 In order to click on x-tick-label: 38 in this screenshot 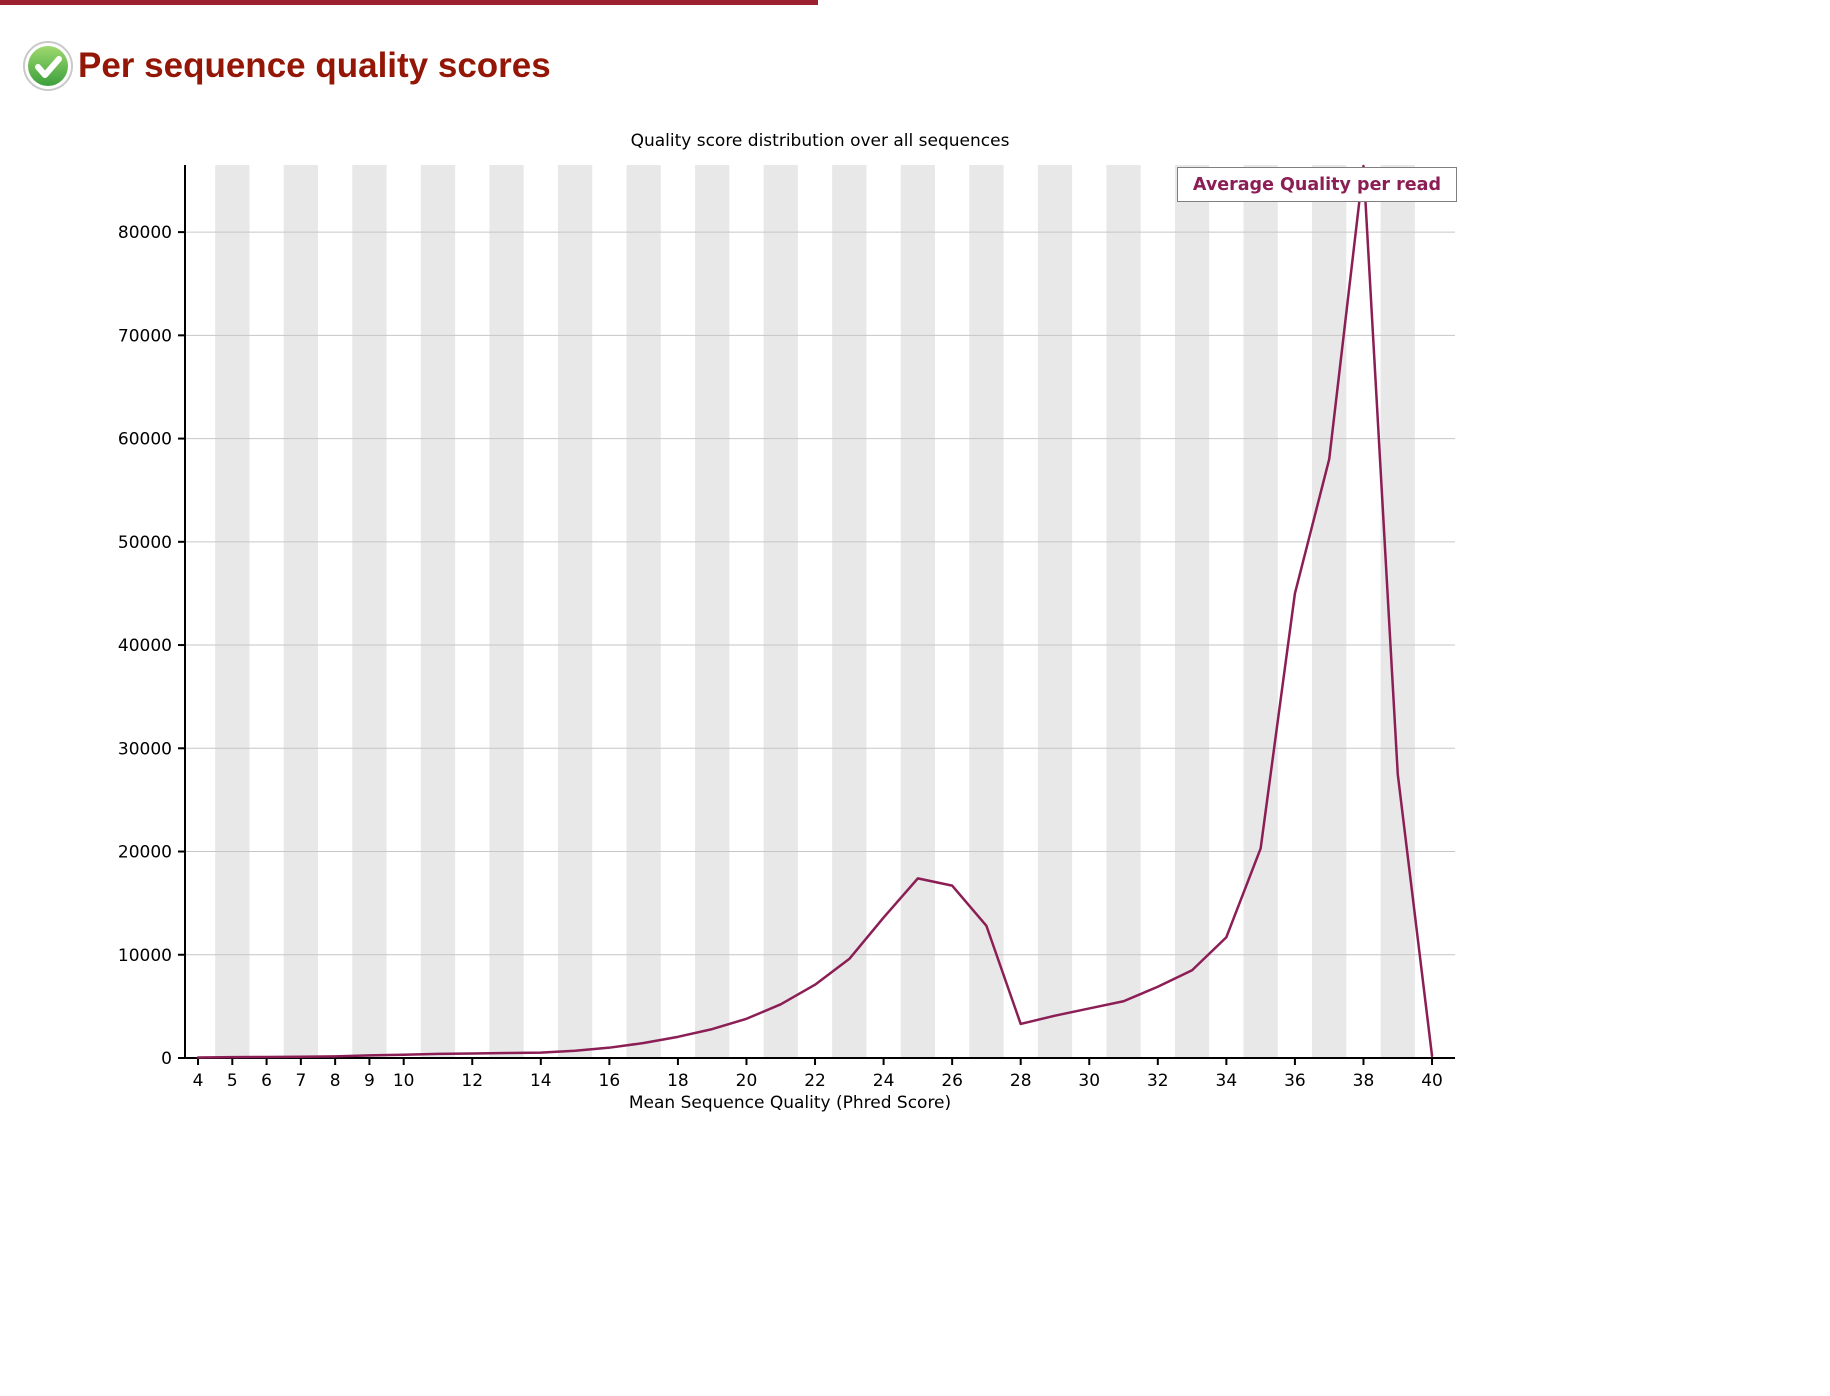, I will do `click(1364, 1081)`.